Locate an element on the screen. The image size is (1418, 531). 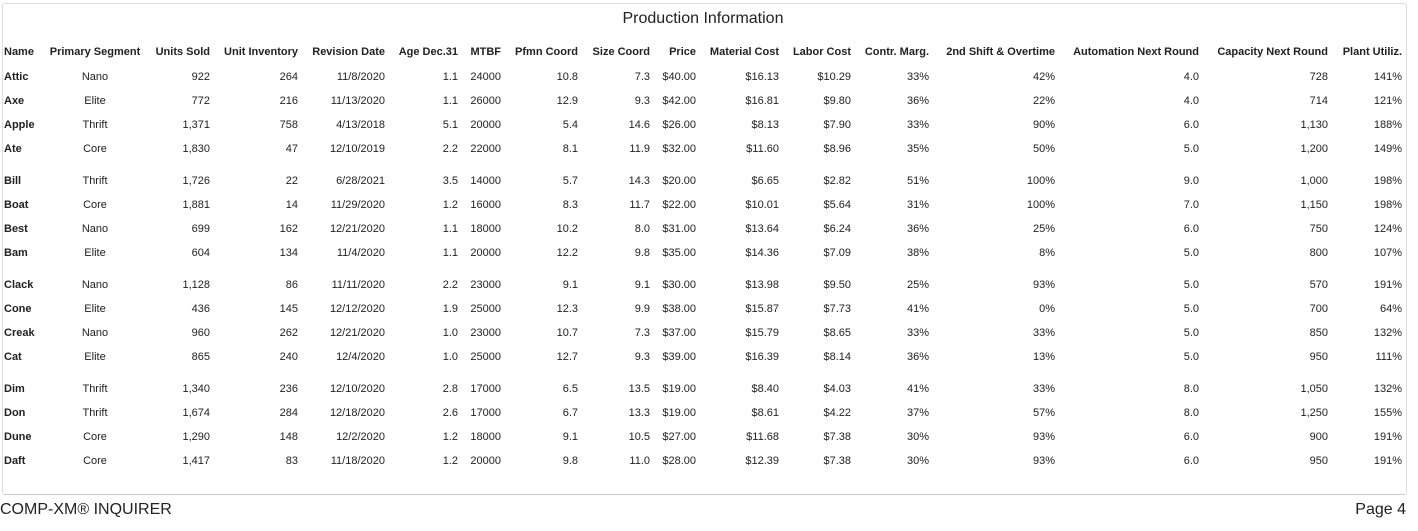
cell: $28.00 is located at coordinates (679, 461).